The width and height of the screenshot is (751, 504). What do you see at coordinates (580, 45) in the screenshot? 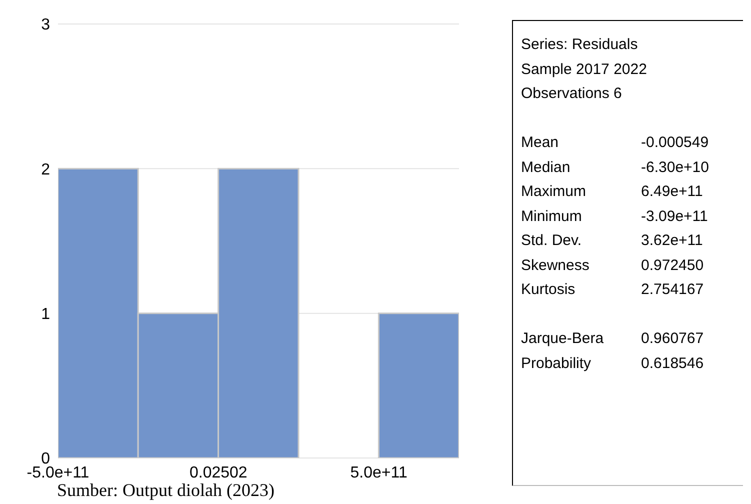
I see `text: Series: Residuals` at bounding box center [580, 45].